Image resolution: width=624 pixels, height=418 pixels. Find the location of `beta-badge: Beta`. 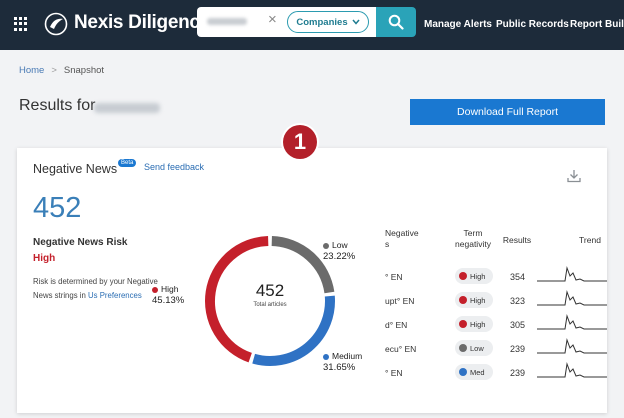

beta-badge: Beta is located at coordinates (127, 163).